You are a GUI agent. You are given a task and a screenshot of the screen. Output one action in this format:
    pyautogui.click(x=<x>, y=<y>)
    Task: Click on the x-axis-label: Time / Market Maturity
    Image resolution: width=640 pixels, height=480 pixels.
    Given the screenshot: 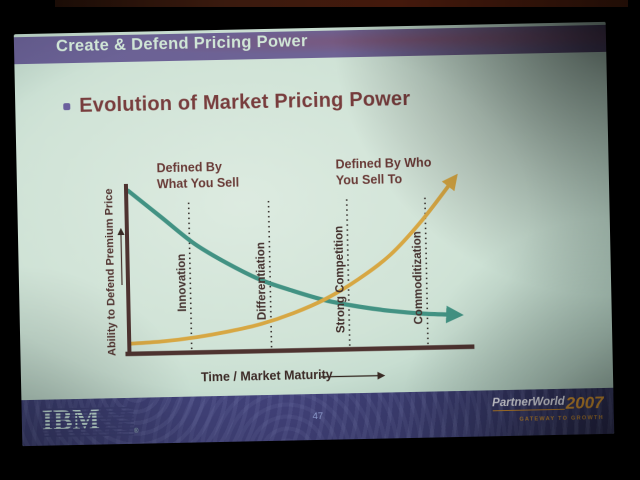 What is the action you would take?
    pyautogui.click(x=266, y=376)
    